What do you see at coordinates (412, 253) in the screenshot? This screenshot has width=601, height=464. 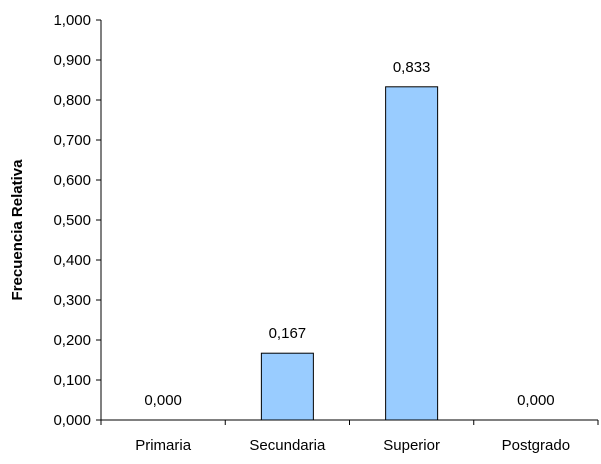 I see `bar-superior` at bounding box center [412, 253].